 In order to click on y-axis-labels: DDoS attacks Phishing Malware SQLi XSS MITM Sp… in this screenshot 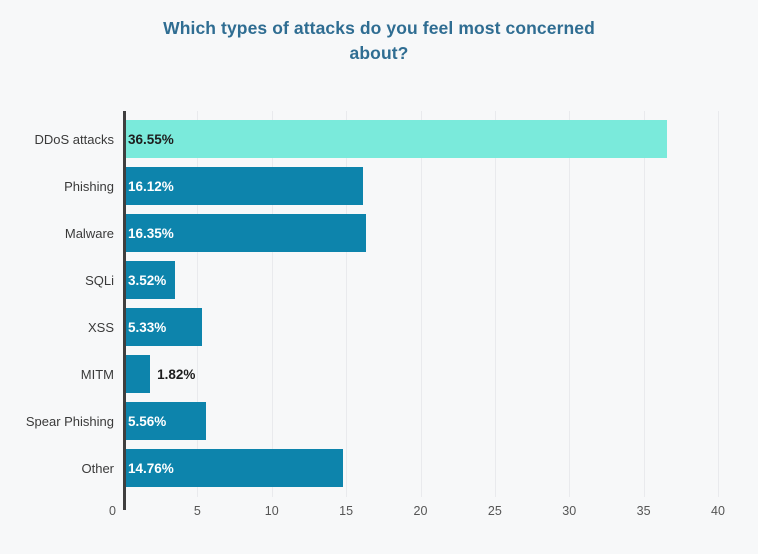, I will do `click(61, 304)`.